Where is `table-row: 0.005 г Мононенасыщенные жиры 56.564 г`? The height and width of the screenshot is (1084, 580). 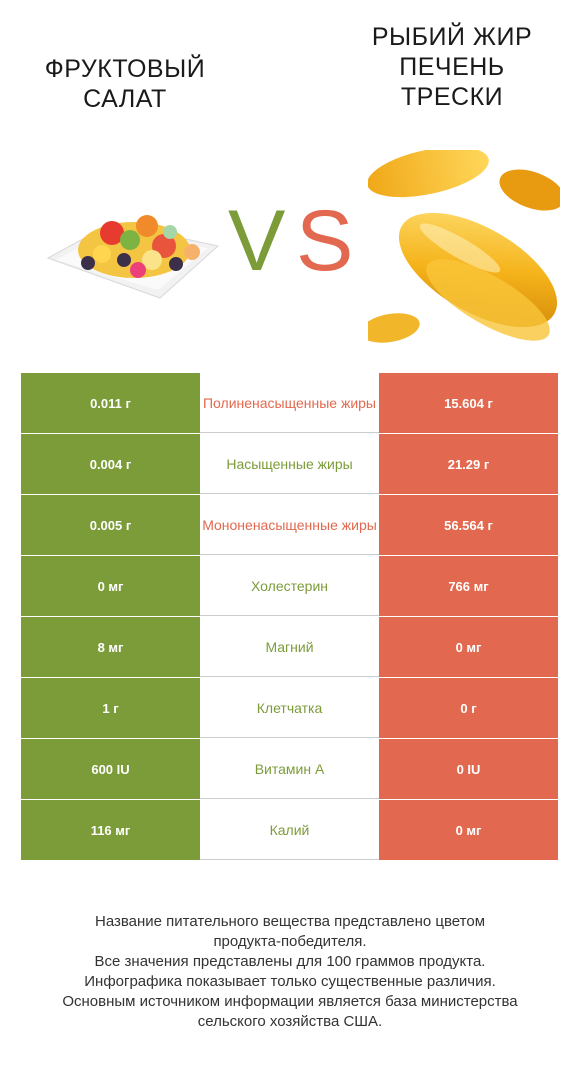 table-row: 0.005 г Мононенасыщенные жиры 56.564 г is located at coordinates (289, 525).